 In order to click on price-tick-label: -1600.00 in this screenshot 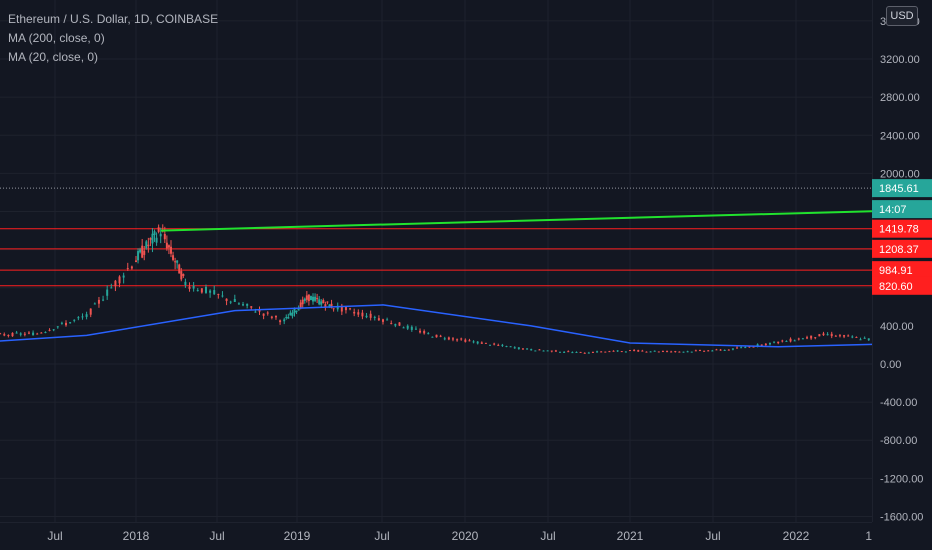, I will do `click(901, 516)`.